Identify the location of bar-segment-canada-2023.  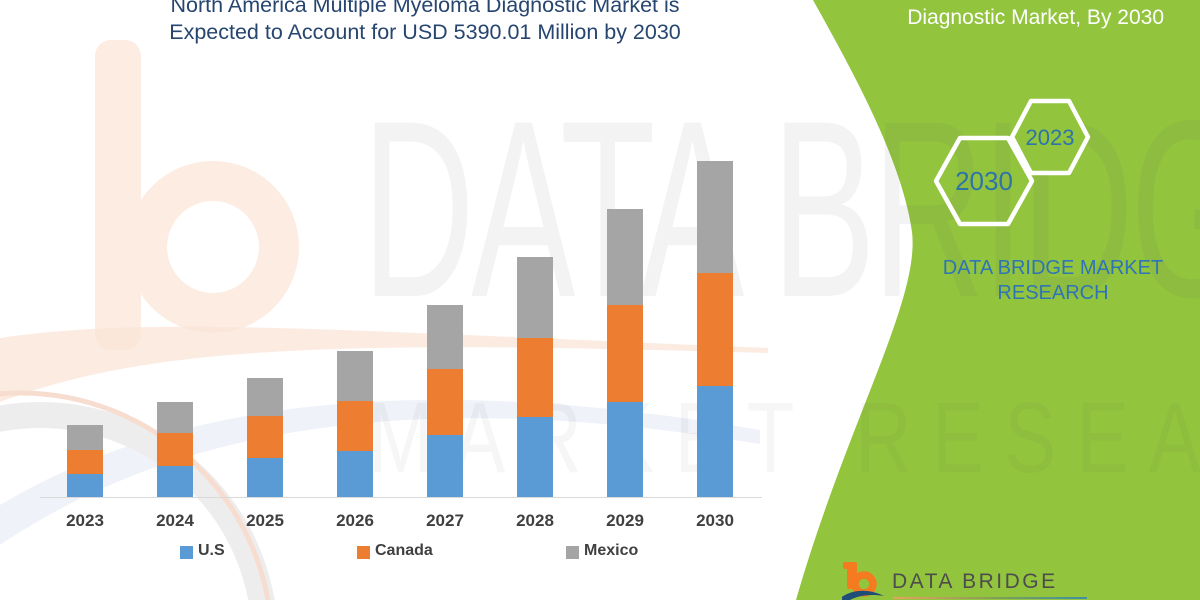
(85, 462).